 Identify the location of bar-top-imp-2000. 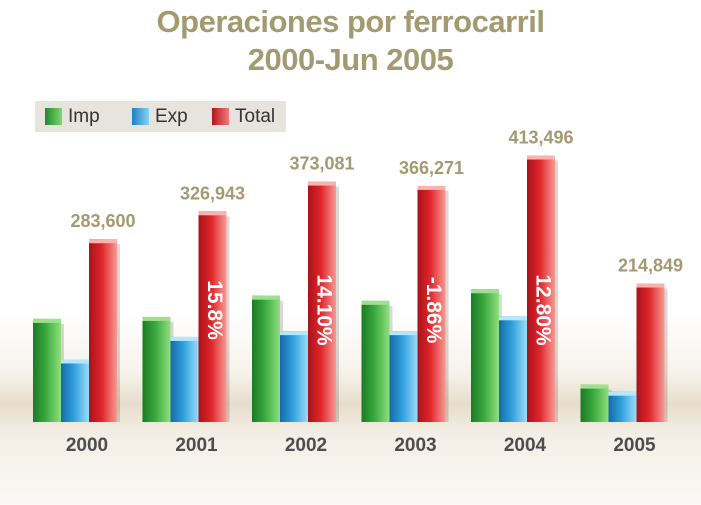
(47, 320).